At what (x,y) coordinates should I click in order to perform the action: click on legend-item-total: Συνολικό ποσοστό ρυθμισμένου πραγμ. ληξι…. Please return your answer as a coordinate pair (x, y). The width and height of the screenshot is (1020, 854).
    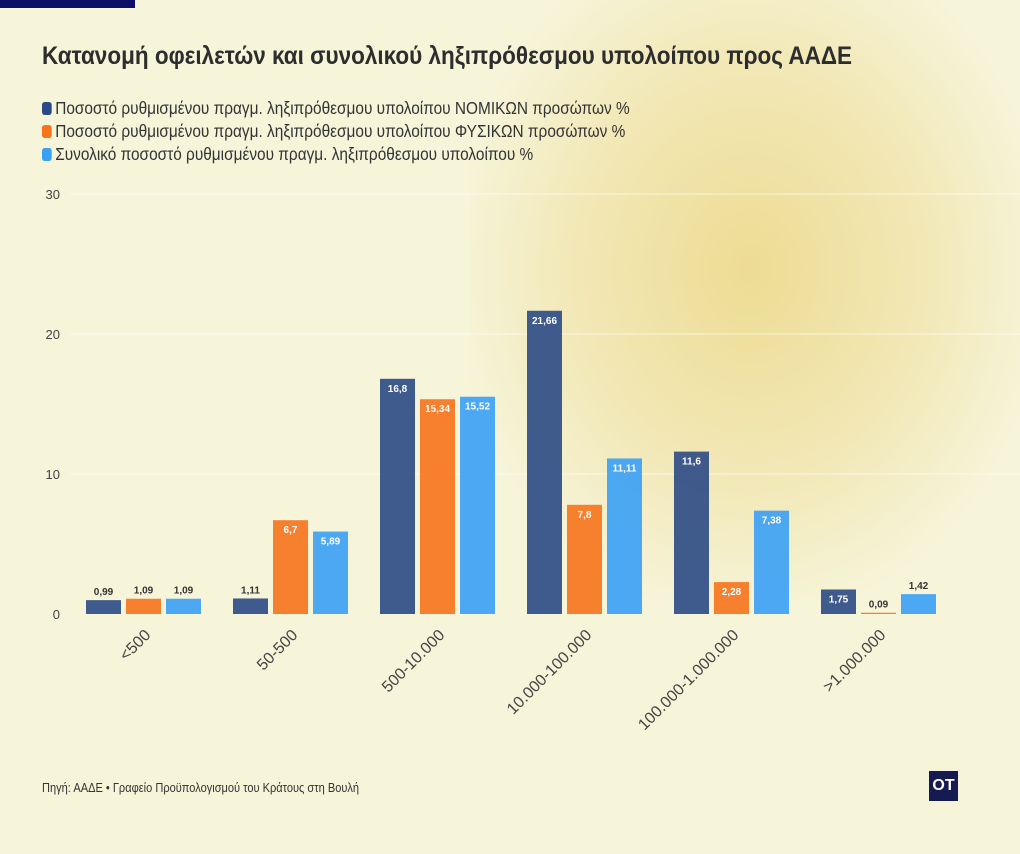
    Looking at the image, I should click on (336, 154).